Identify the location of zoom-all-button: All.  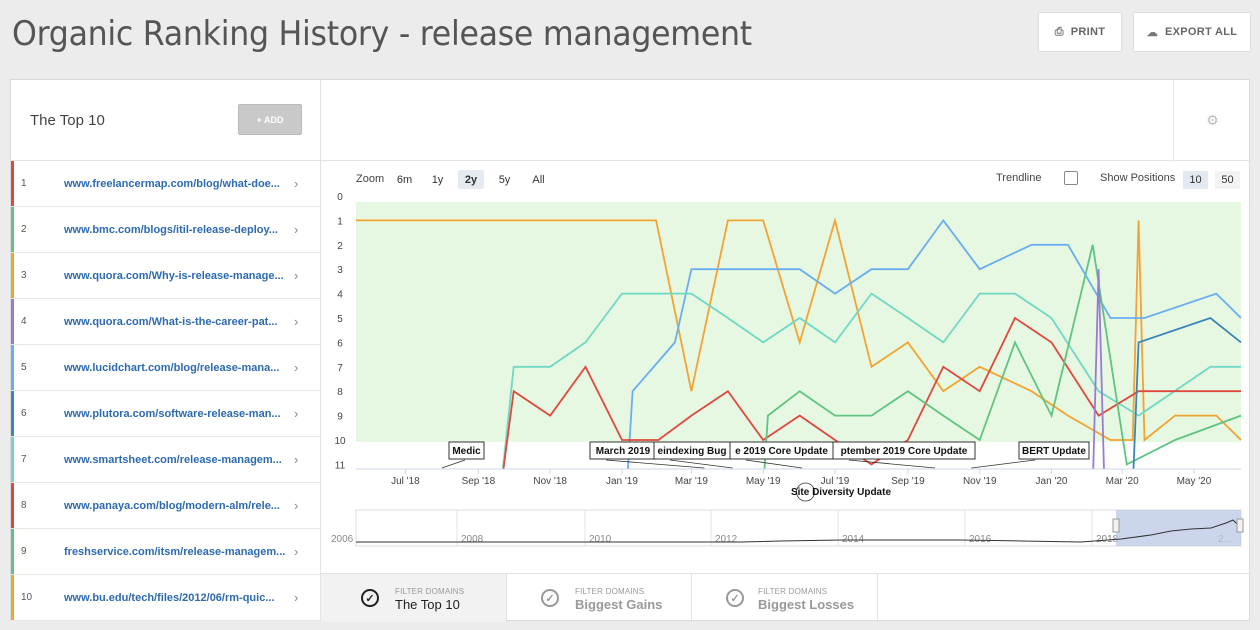
(538, 179).